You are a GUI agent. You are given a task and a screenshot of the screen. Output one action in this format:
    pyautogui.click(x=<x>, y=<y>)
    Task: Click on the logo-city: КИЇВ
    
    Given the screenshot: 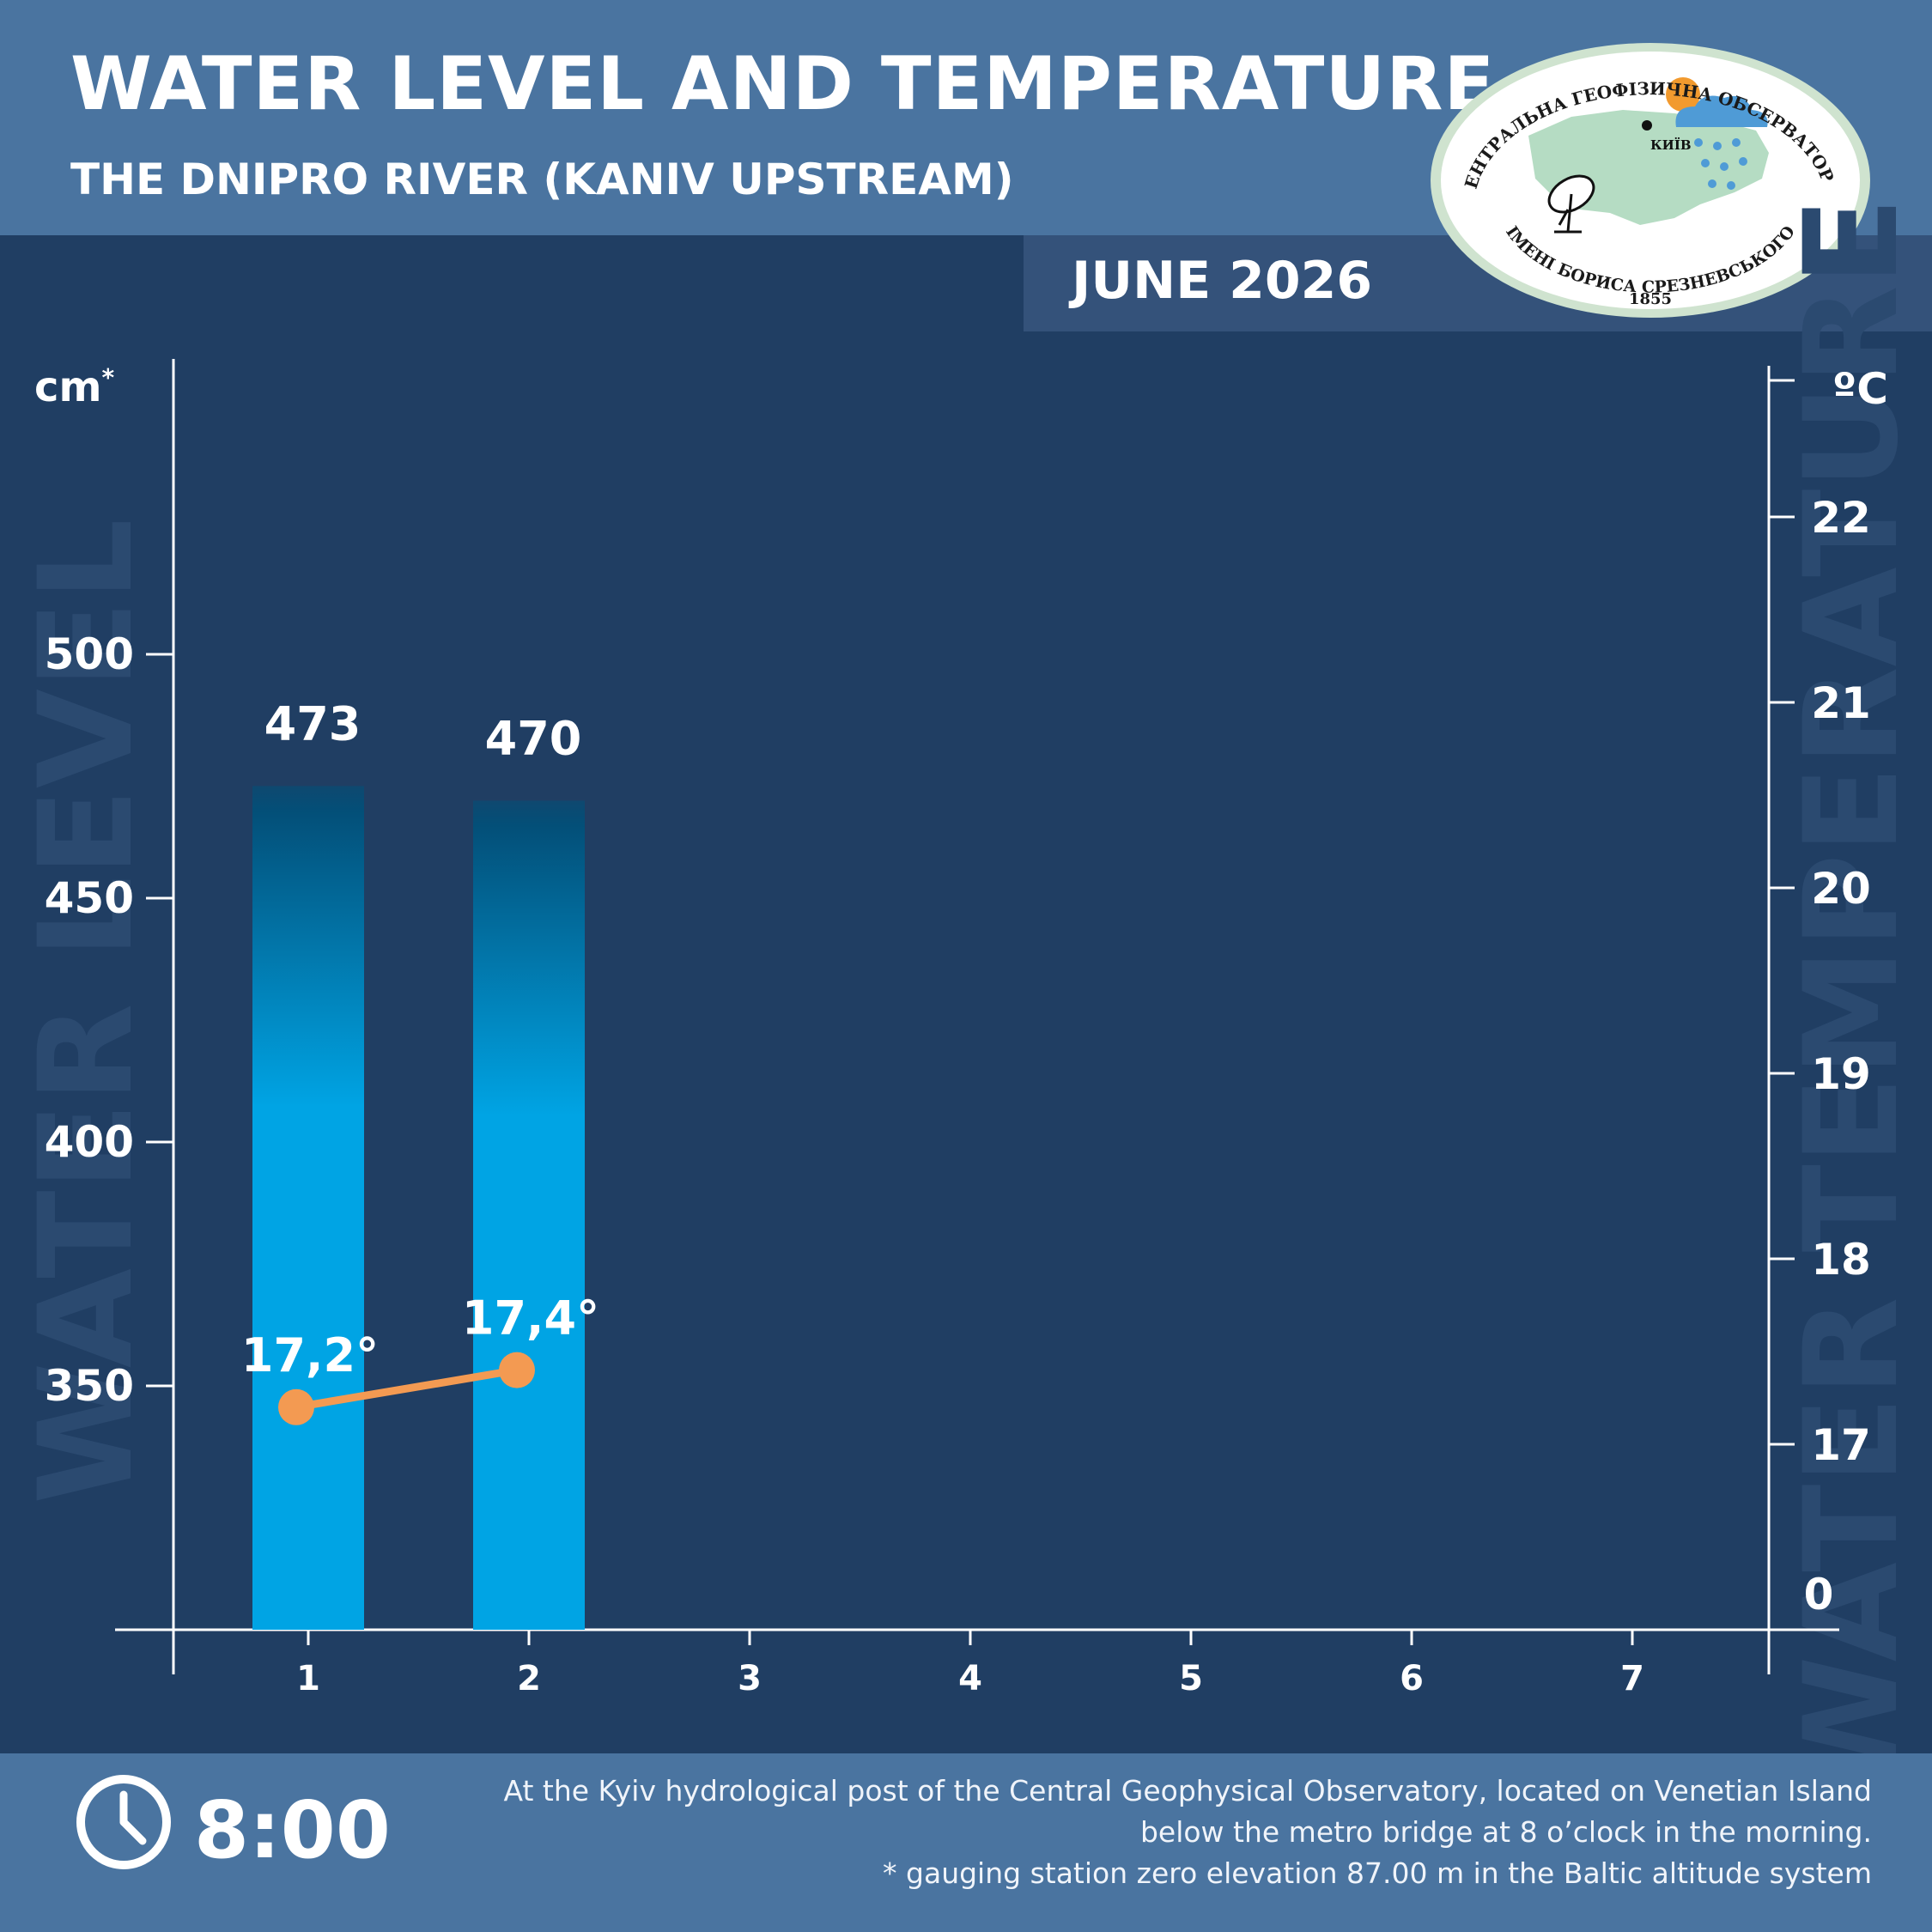 What is the action you would take?
    pyautogui.click(x=1671, y=145)
    